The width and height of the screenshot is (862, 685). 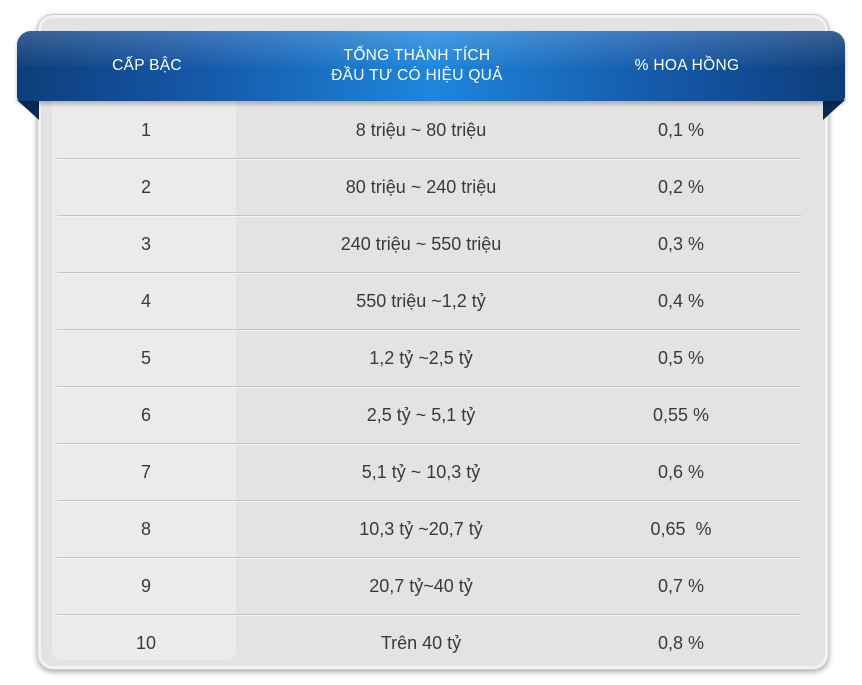 I want to click on commission-cell: 0,6 %, so click(x=681, y=471).